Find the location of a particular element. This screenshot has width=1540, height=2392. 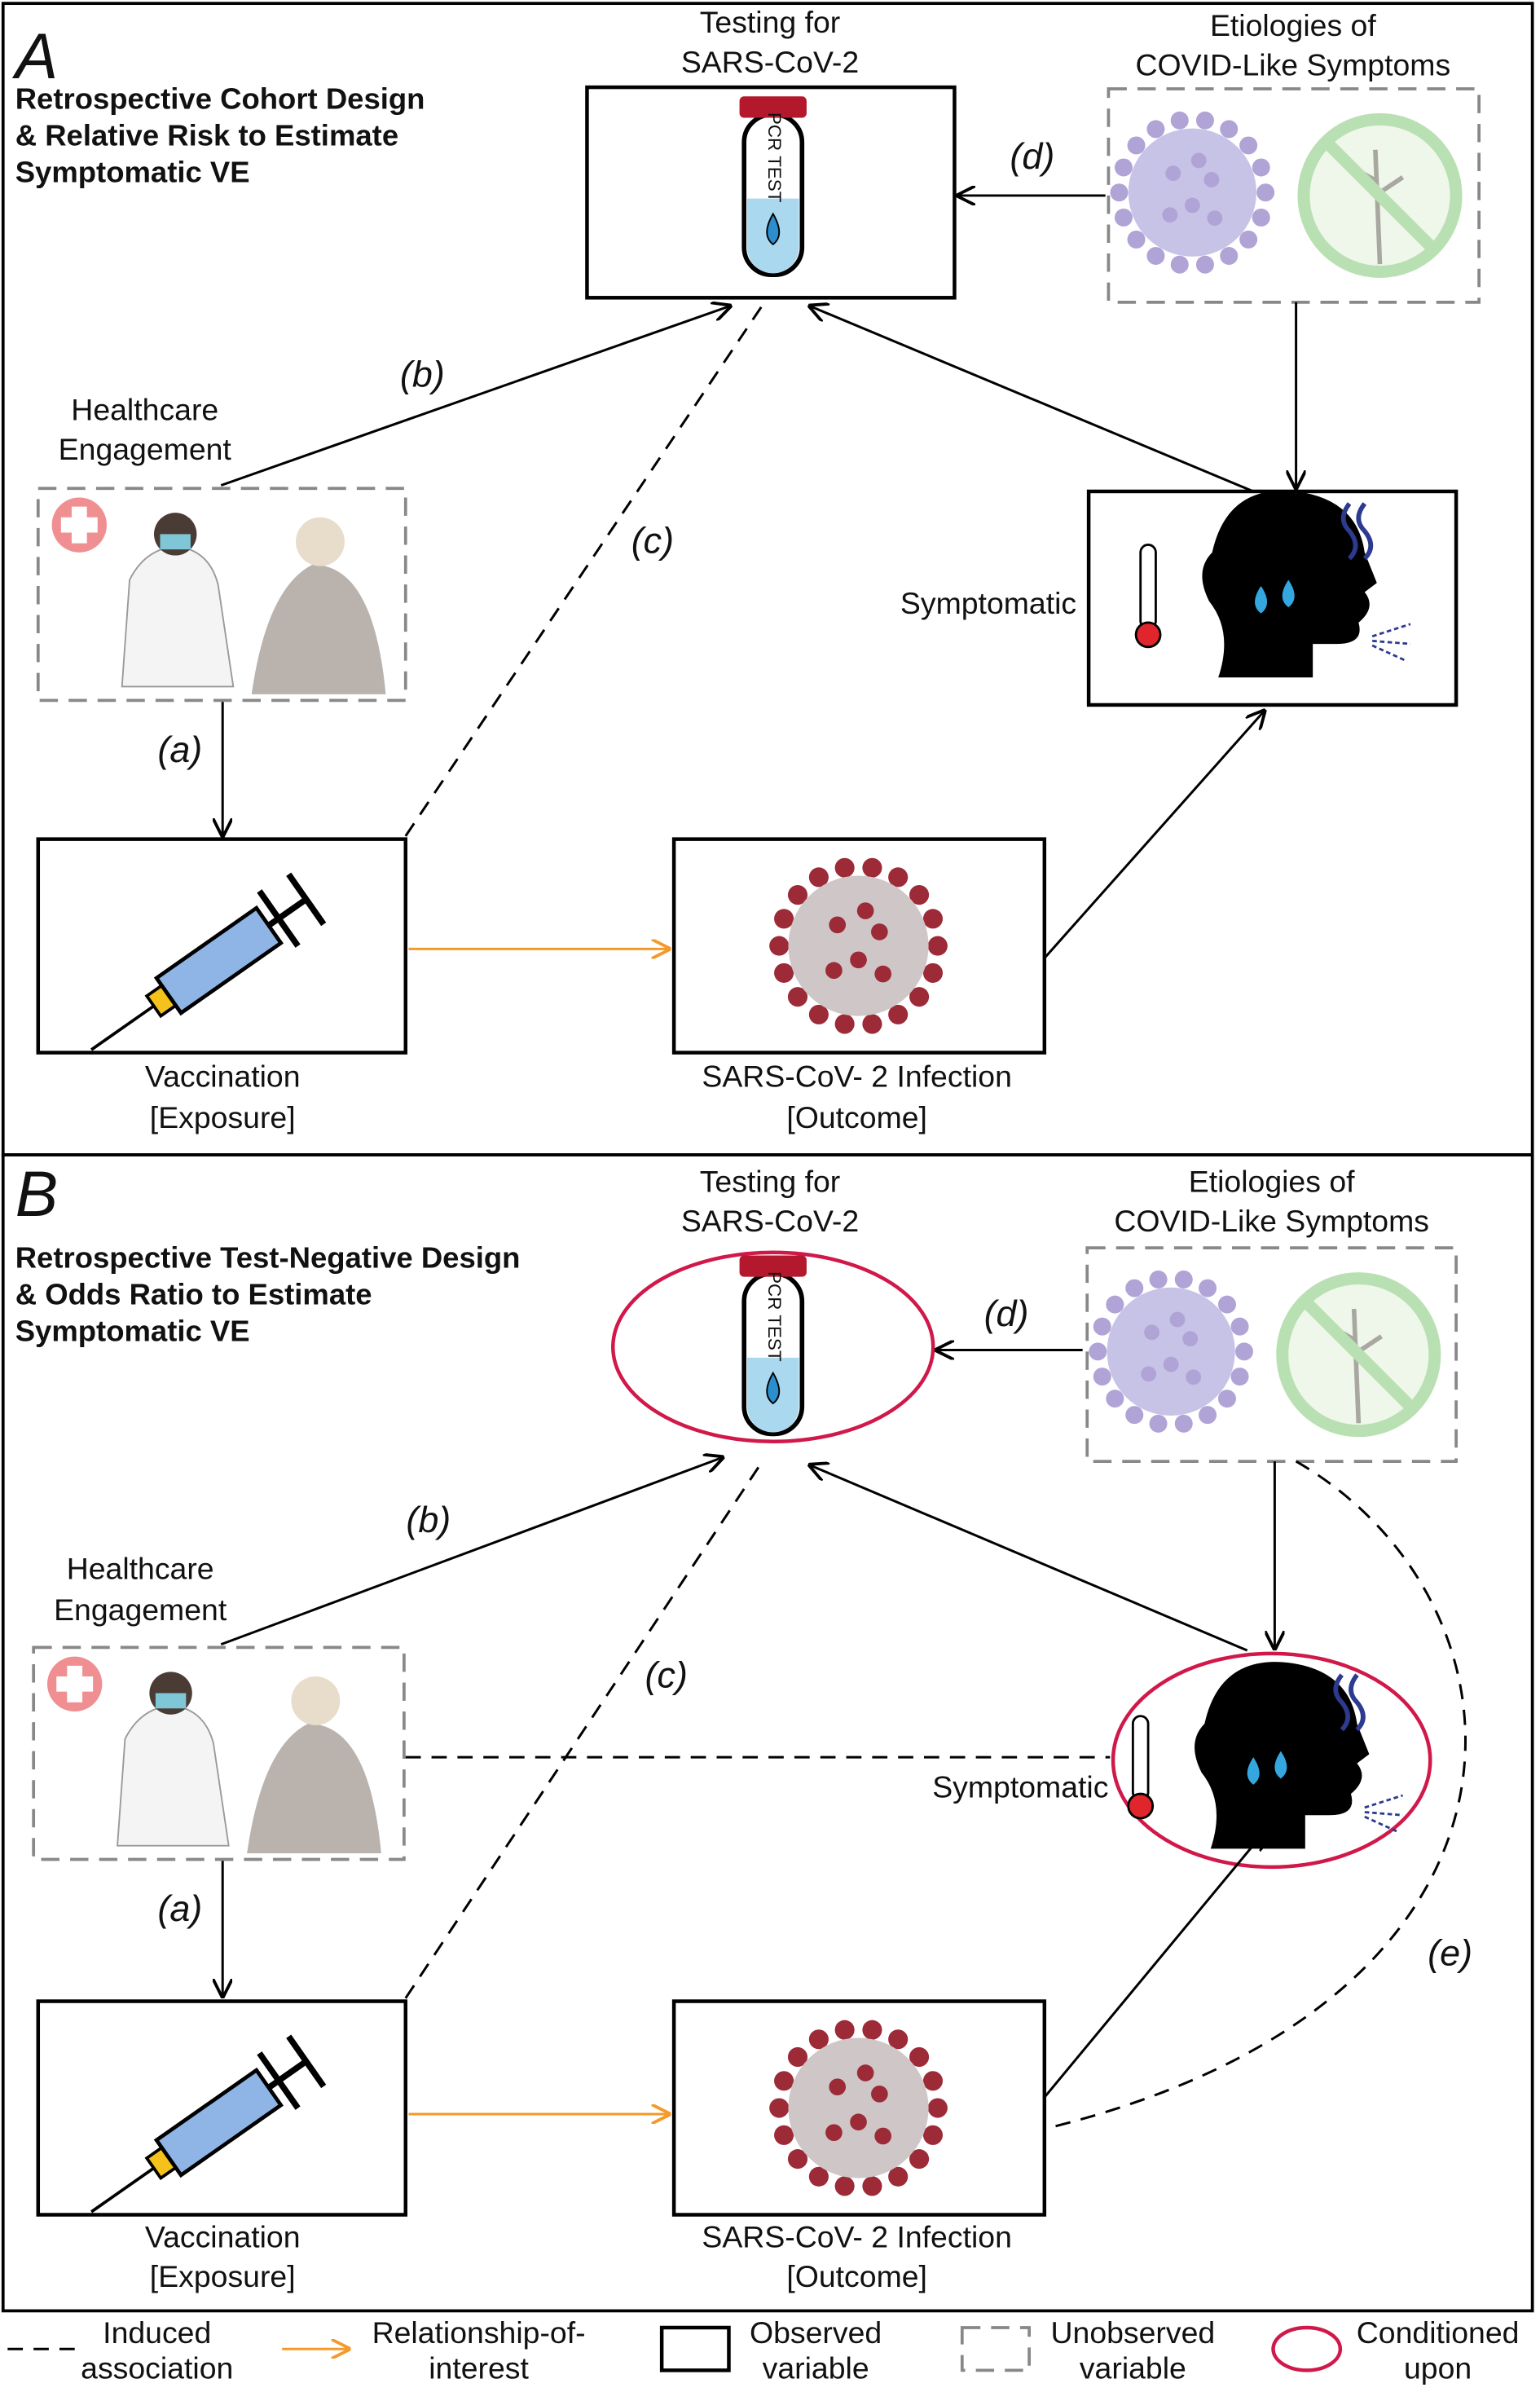

drop is located at coordinates (773, 228).